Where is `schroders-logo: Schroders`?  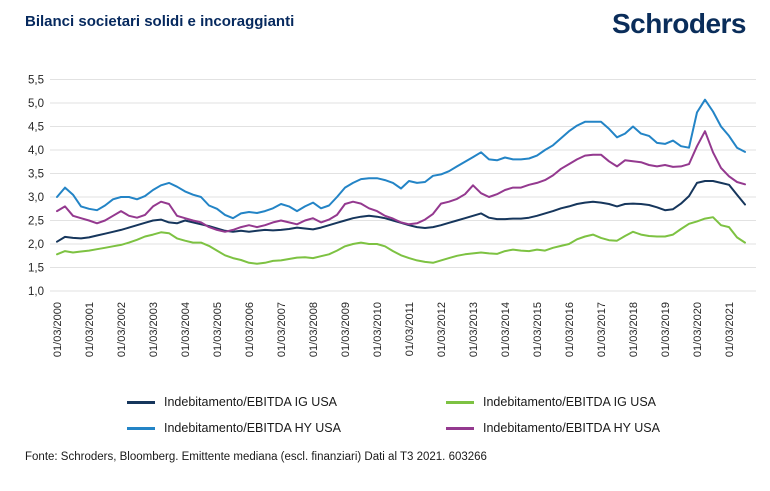 schroders-logo: Schroders is located at coordinates (679, 23).